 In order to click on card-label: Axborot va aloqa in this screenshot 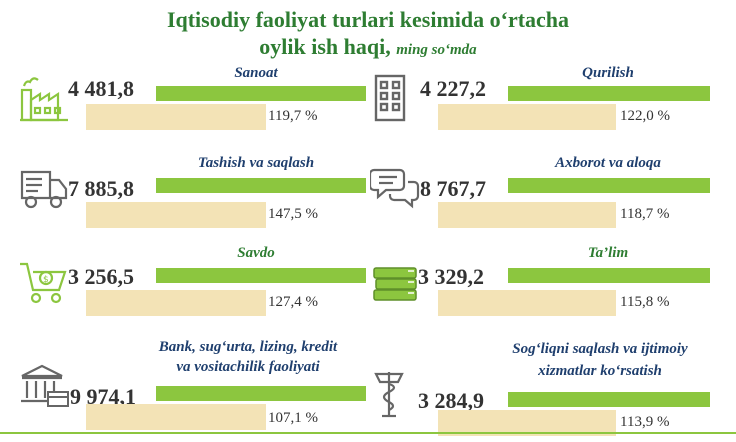, I will do `click(608, 163)`.